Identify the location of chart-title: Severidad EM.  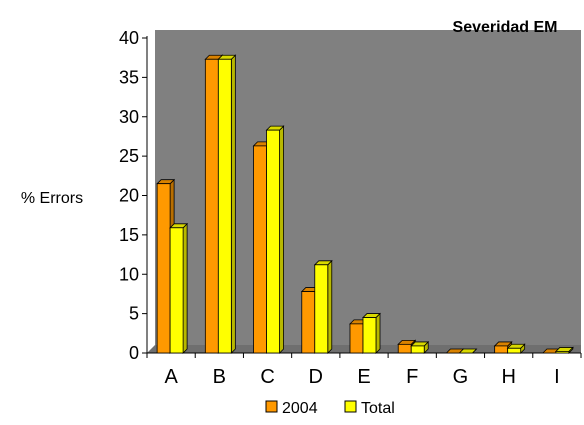
(505, 27).